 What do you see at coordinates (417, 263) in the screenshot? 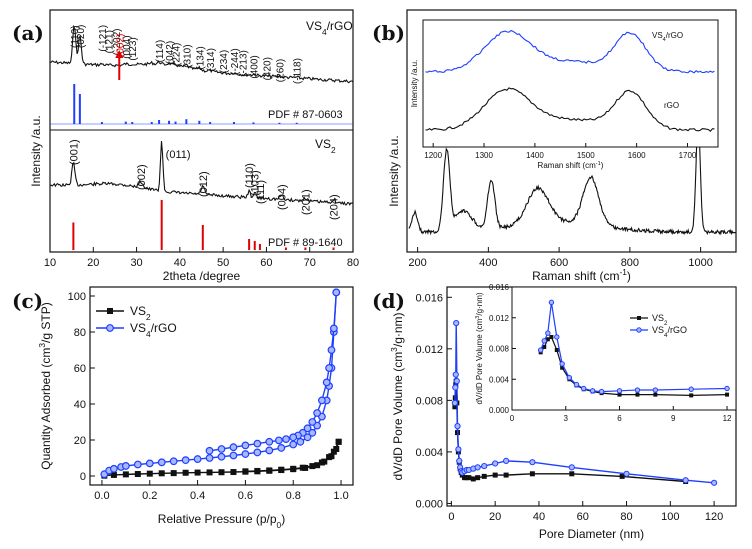
I see `x-tick-label: 200` at bounding box center [417, 263].